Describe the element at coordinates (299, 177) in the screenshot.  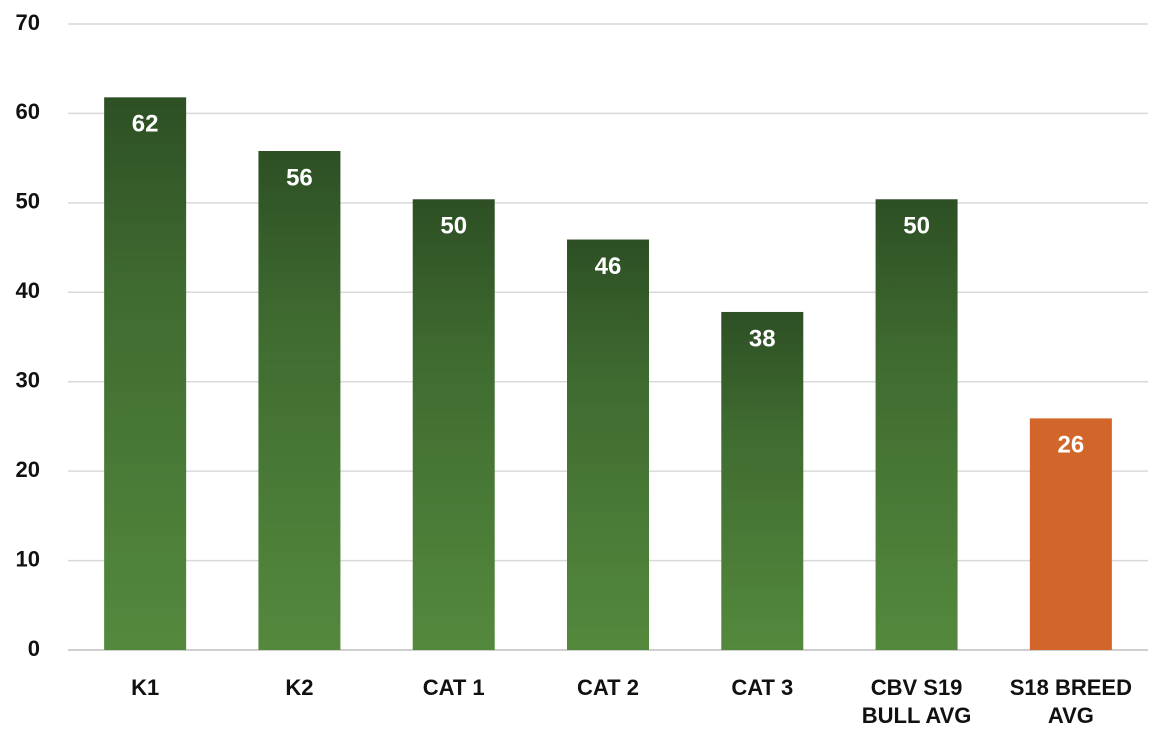
I see `value-label: 56` at that location.